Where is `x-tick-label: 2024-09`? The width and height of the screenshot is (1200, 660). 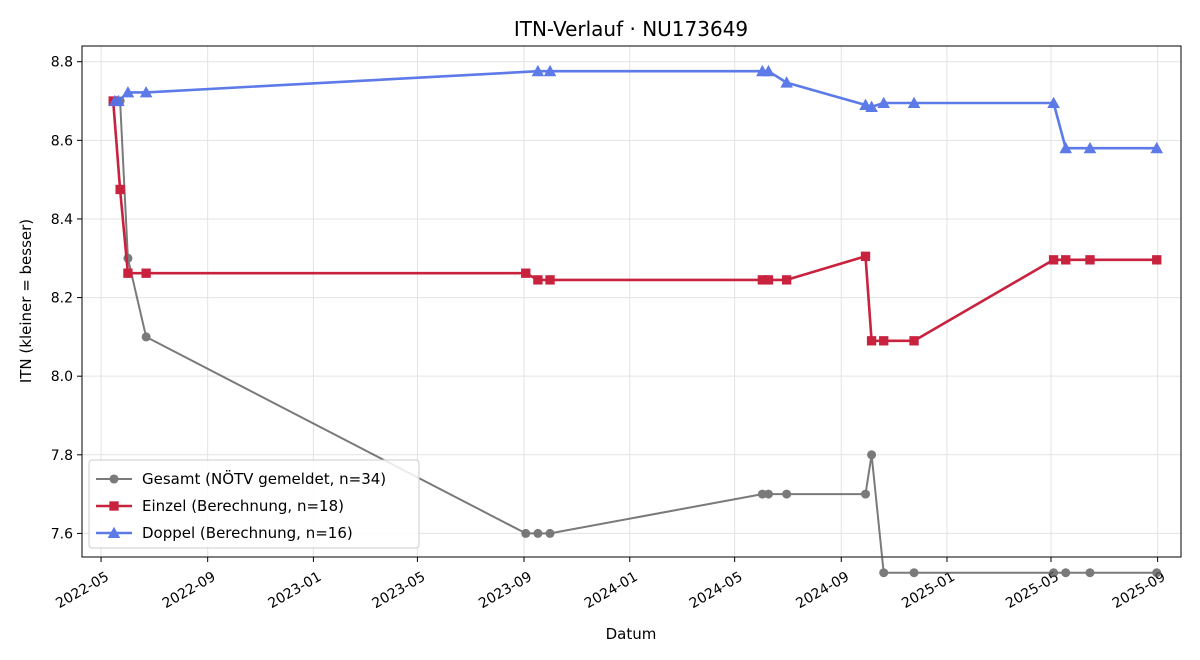 x-tick-label: 2024-09 is located at coordinates (822, 590).